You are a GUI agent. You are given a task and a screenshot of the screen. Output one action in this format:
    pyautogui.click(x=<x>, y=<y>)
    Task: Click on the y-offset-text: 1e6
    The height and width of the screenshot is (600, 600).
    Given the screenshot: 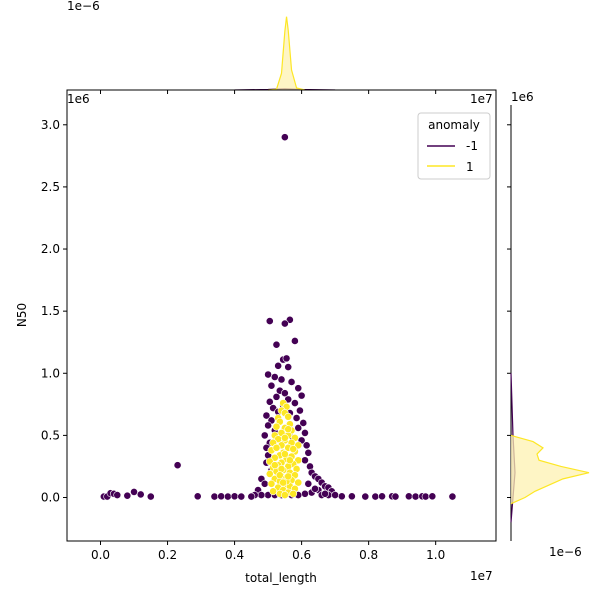 What is the action you would take?
    pyautogui.click(x=78, y=99)
    